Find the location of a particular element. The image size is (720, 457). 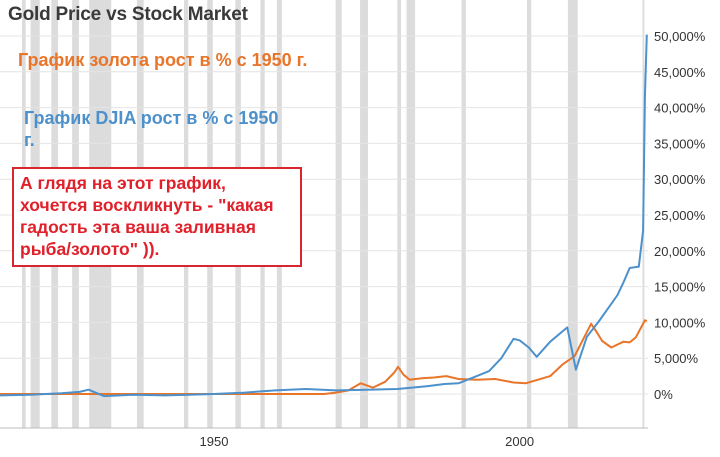

series-line-gold is located at coordinates (324, 357).